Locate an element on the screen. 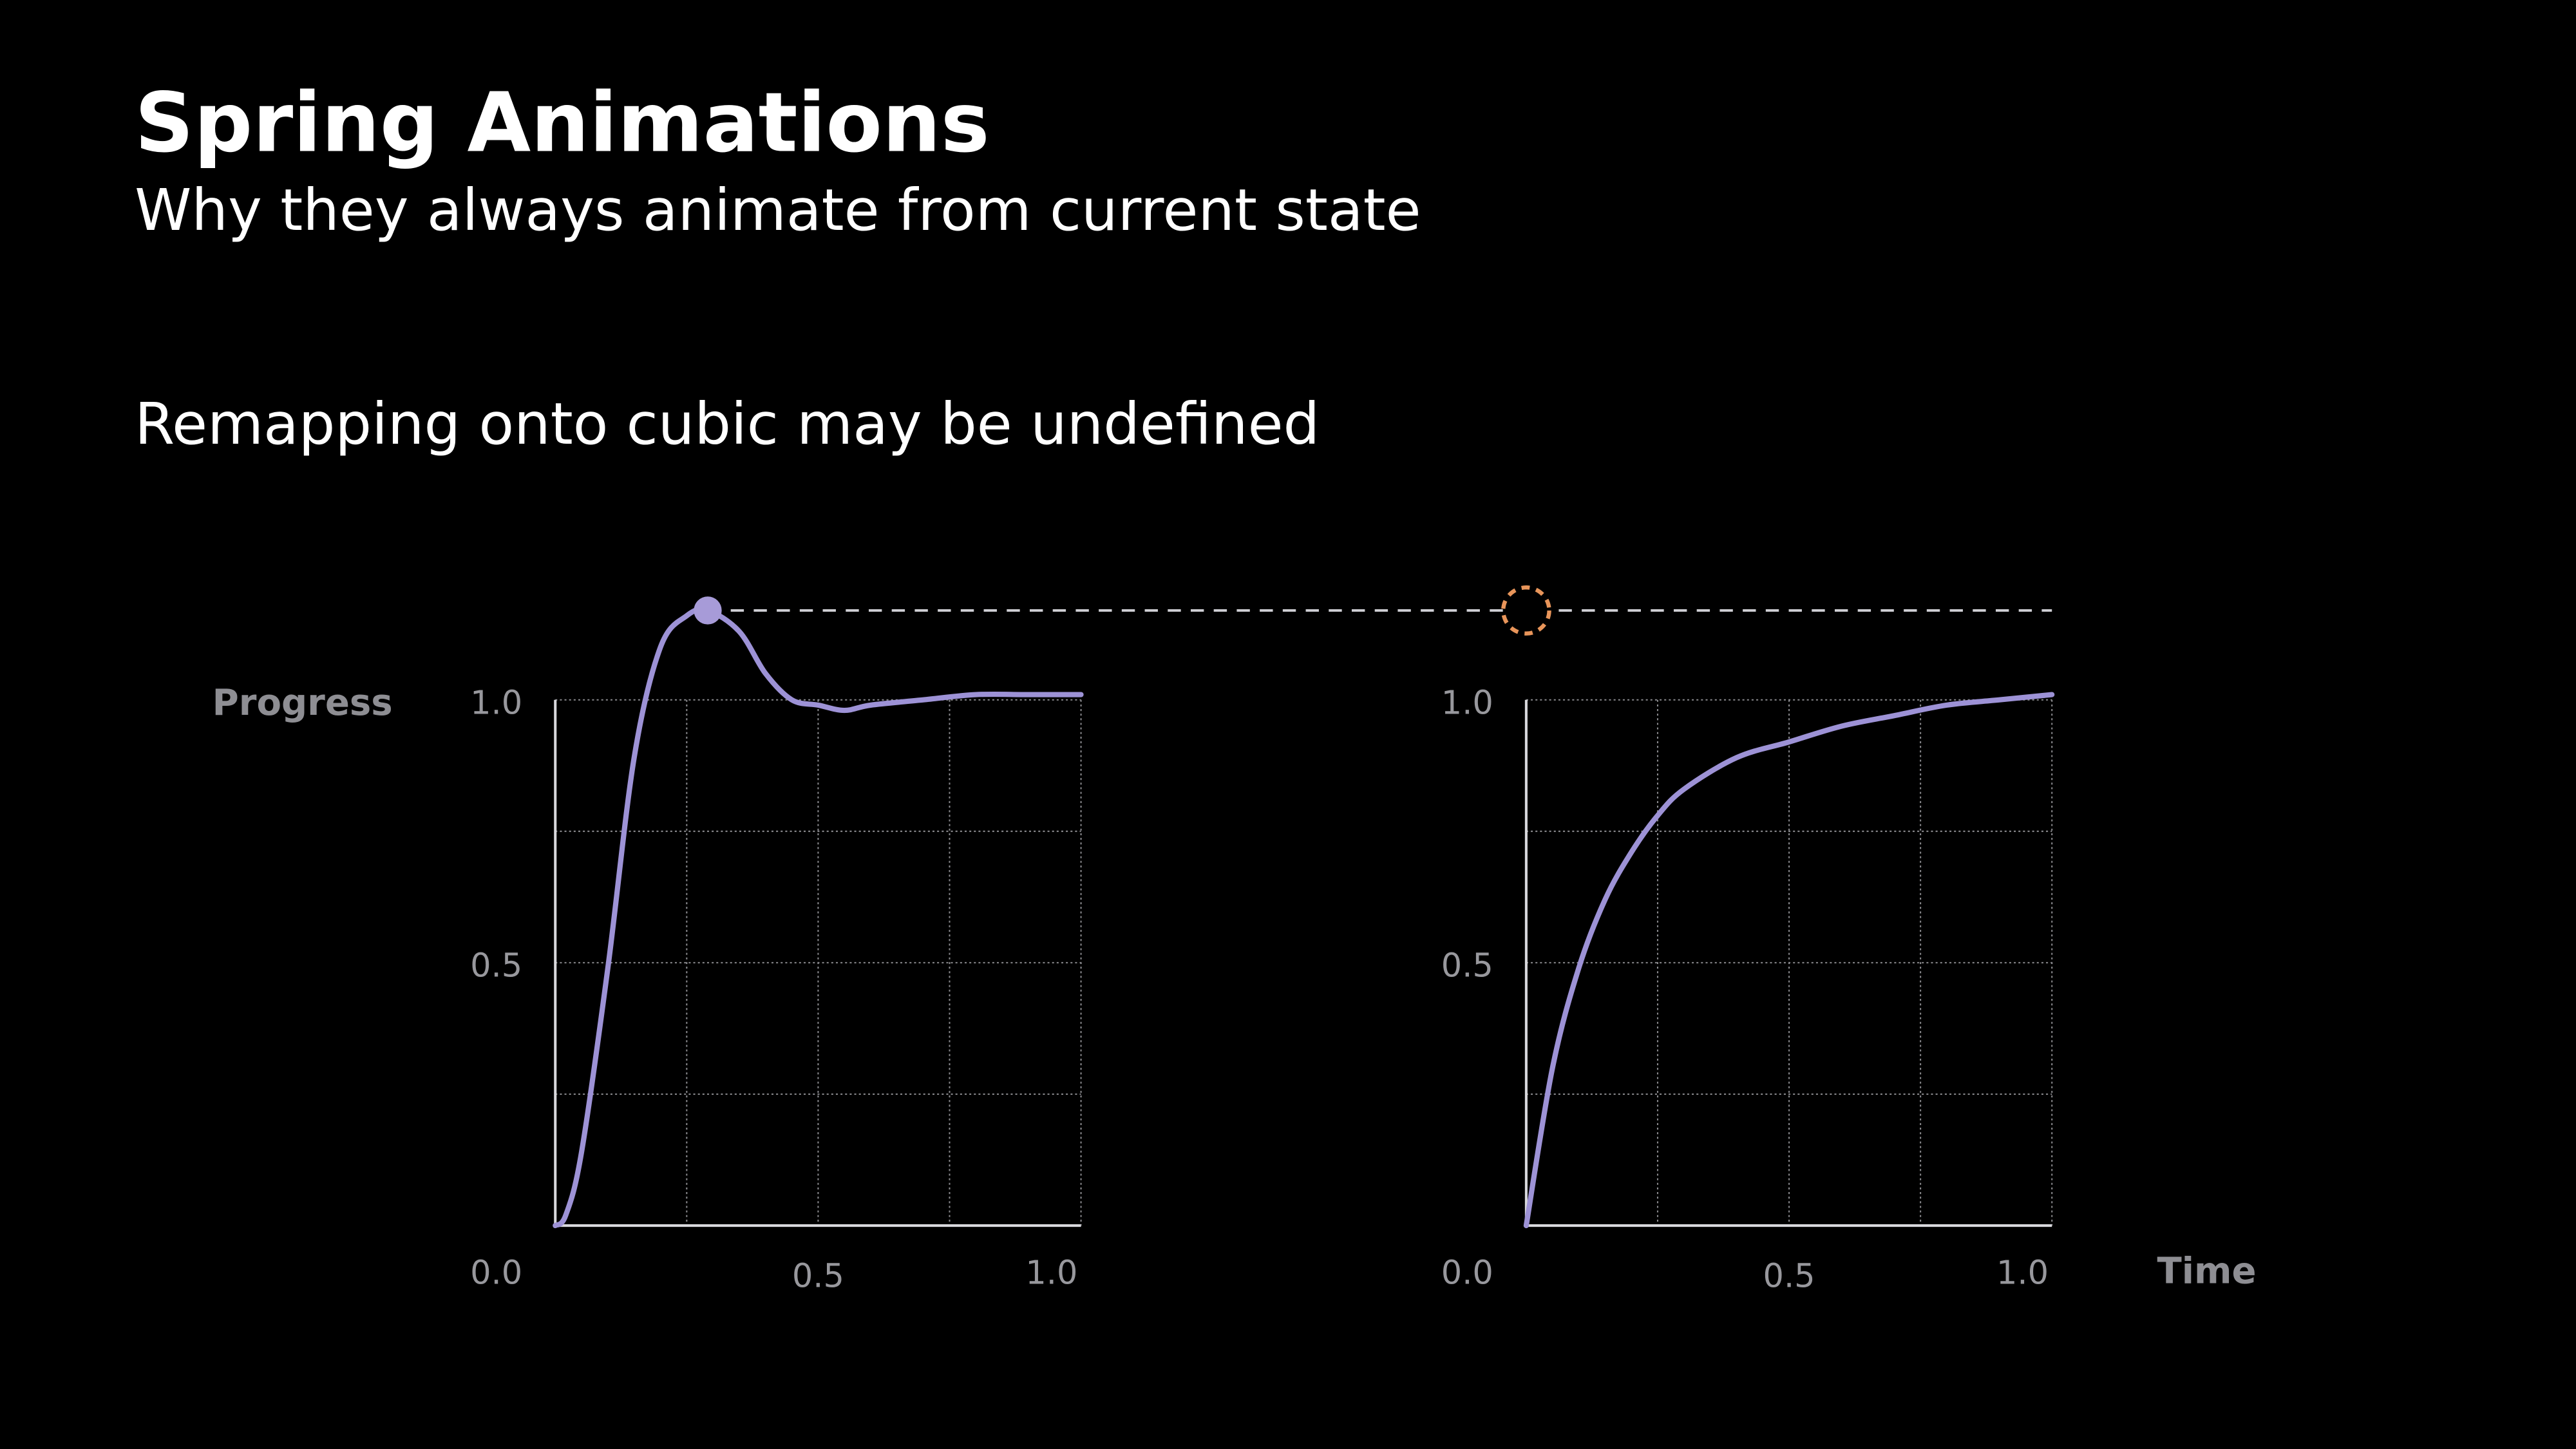 Image resolution: width=2576 pixels, height=1449 pixels. marker-ghost is located at coordinates (1526, 610).